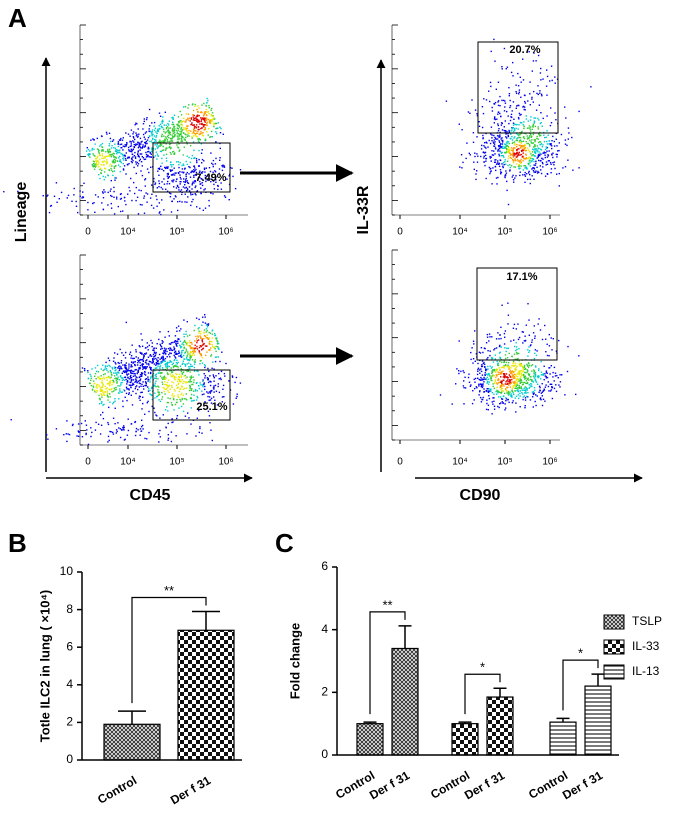 The image size is (675, 818). Describe the element at coordinates (150, 495) in the screenshot. I see `x-axis-label: CD45` at that location.